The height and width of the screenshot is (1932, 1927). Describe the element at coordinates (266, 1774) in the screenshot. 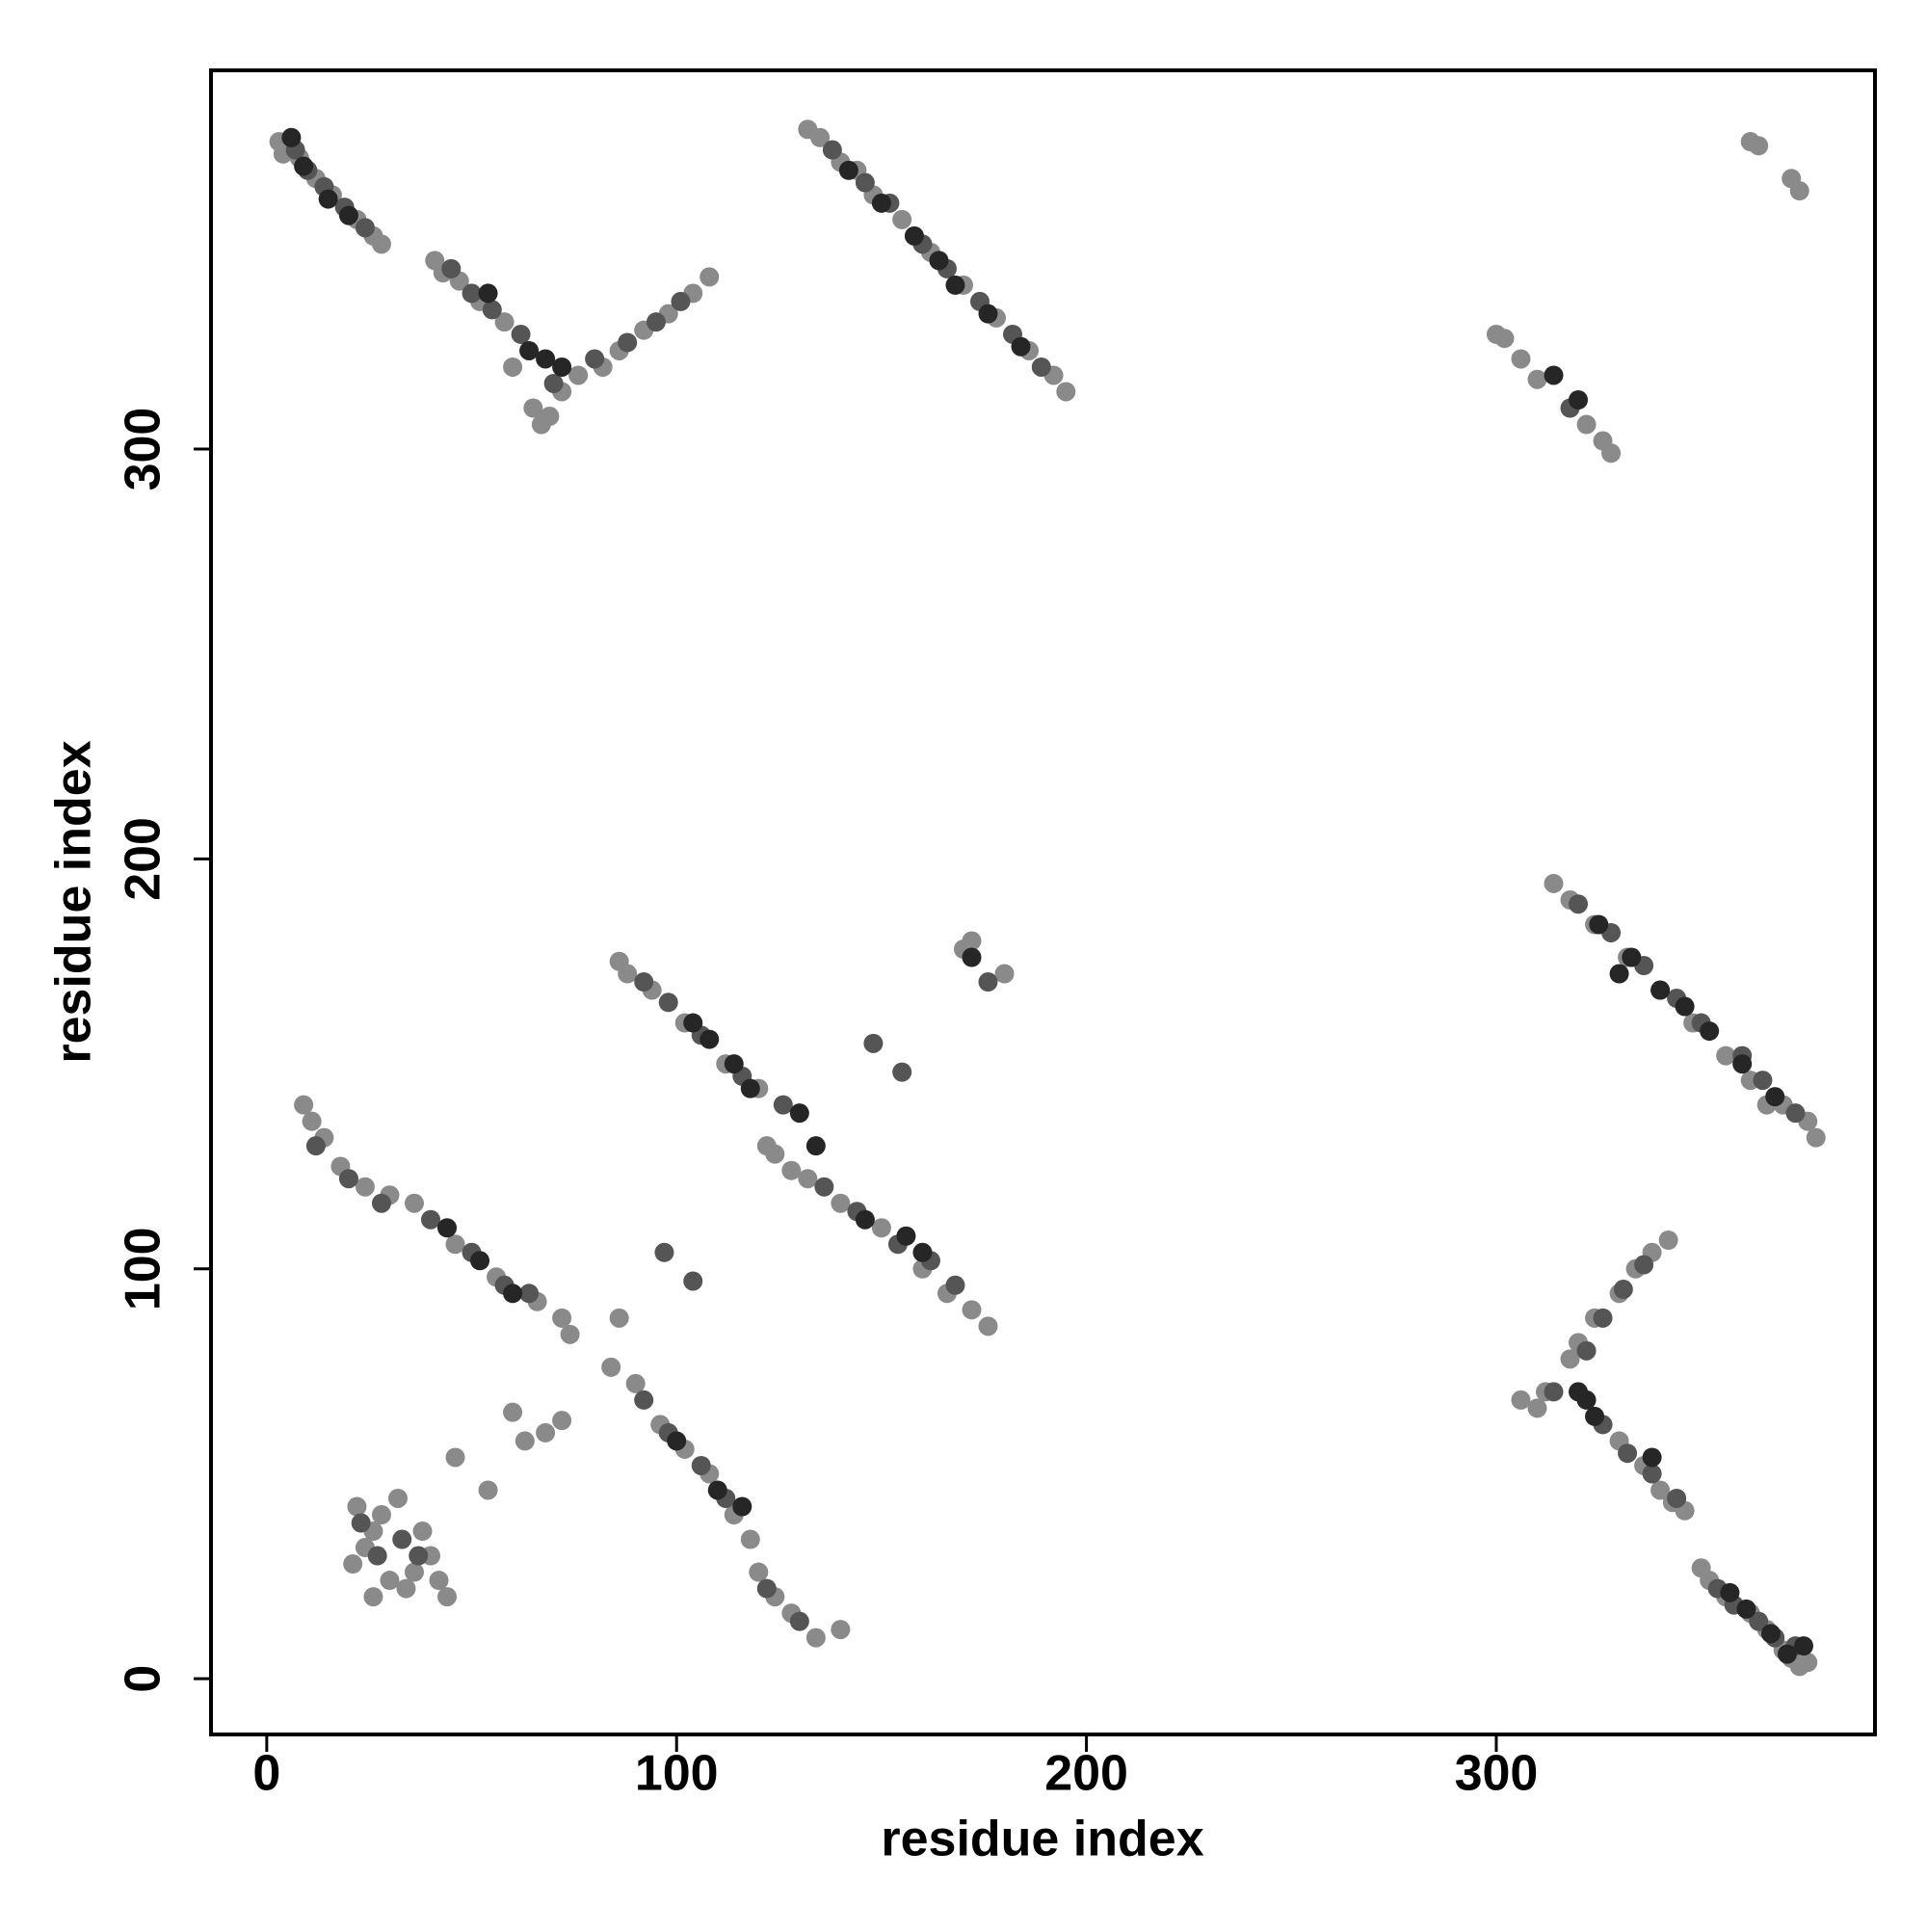

I see `x-tick-label: 0` at that location.